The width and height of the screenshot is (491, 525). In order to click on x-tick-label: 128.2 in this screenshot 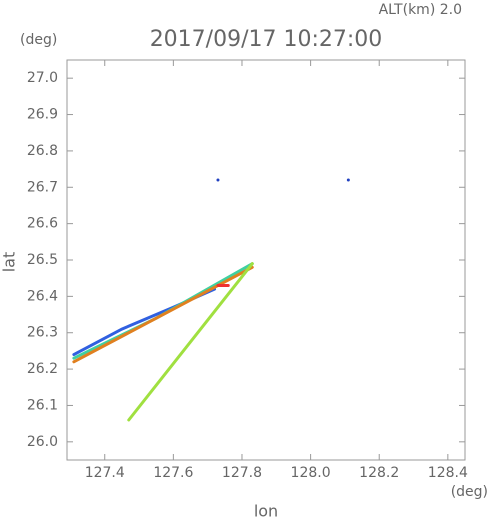, I will do `click(379, 473)`.